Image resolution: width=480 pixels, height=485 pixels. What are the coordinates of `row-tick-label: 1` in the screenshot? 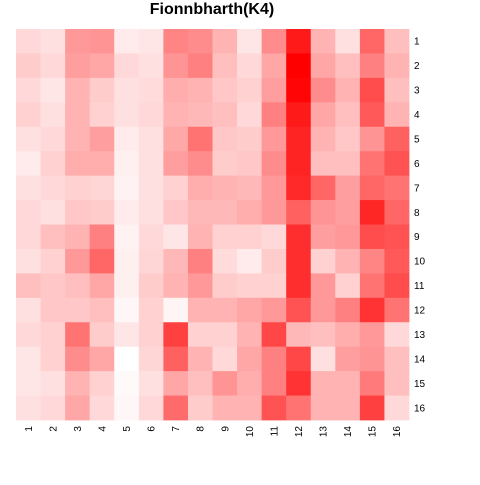 It's located at (417, 42).